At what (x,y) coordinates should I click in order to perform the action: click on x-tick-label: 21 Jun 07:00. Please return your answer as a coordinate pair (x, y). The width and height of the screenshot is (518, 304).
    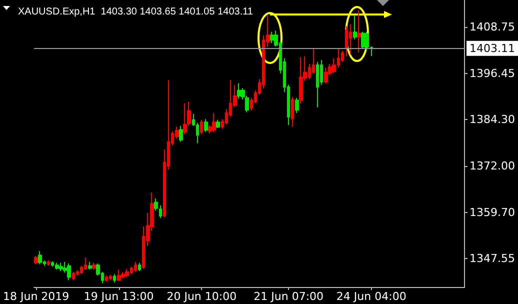
    Looking at the image, I should click on (289, 296).